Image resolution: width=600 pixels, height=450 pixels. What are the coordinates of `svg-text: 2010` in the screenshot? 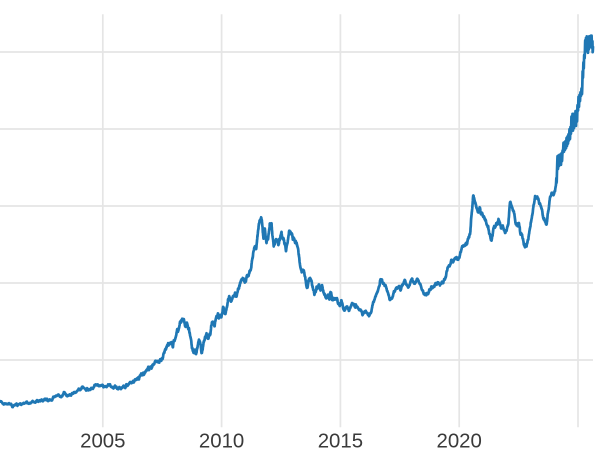 It's located at (221, 440).